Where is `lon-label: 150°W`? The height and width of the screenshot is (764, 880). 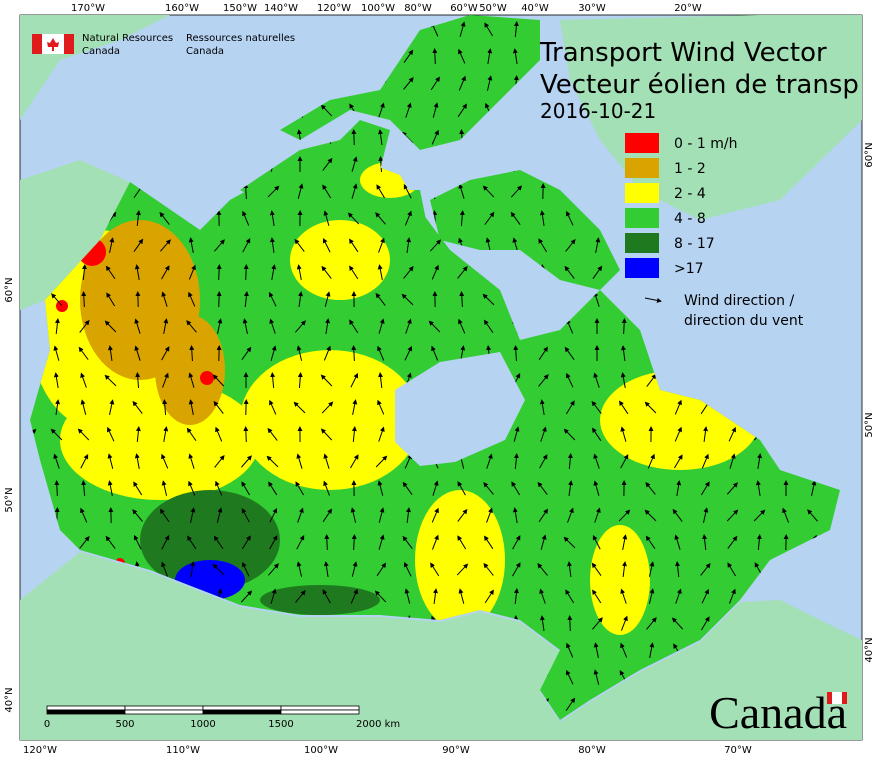
lon-label: 150°W is located at coordinates (240, 8).